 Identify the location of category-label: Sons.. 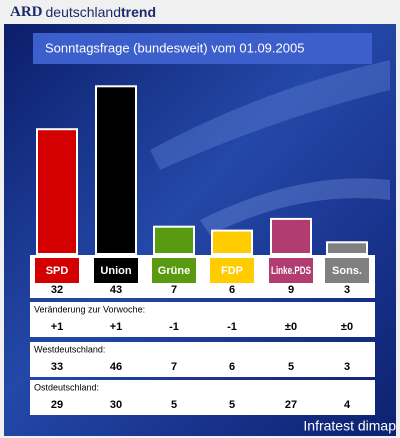
(347, 271).